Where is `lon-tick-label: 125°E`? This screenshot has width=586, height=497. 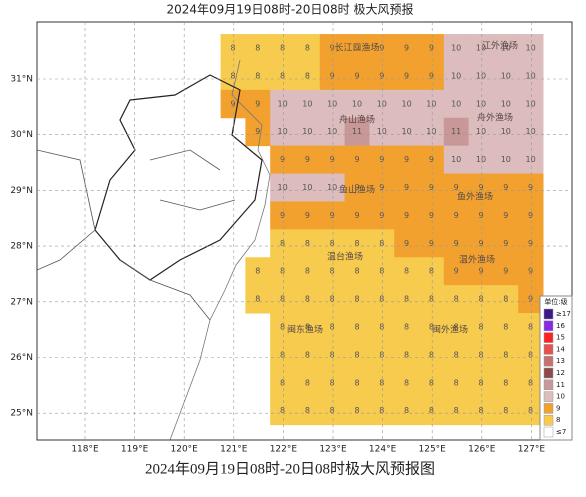 lon-tick-label: 125°E is located at coordinates (433, 450).